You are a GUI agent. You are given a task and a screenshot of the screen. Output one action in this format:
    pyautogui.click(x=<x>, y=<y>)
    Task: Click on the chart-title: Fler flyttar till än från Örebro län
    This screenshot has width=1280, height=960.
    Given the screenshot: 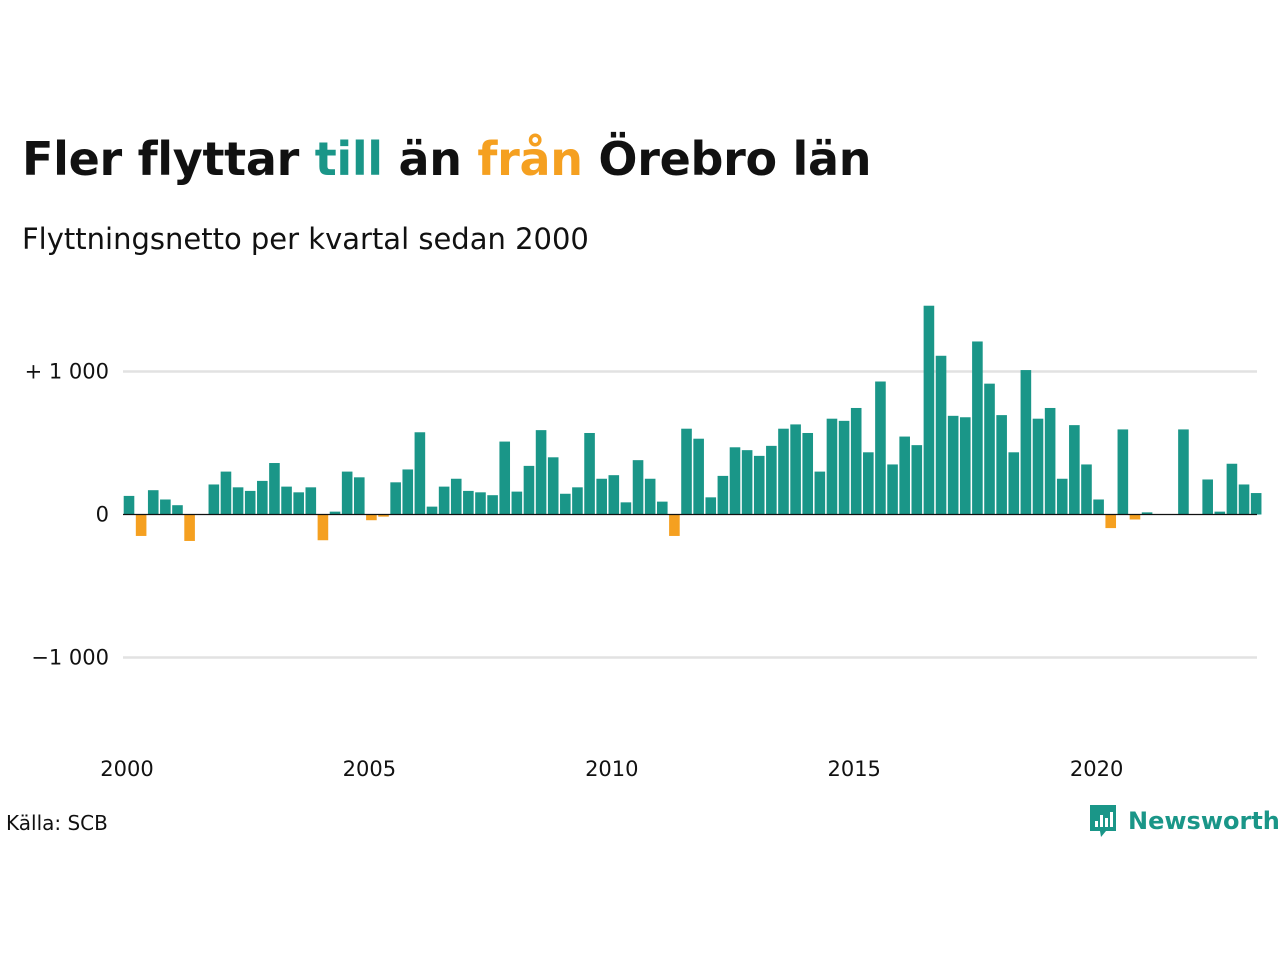 What is the action you would take?
    pyautogui.click(x=447, y=159)
    